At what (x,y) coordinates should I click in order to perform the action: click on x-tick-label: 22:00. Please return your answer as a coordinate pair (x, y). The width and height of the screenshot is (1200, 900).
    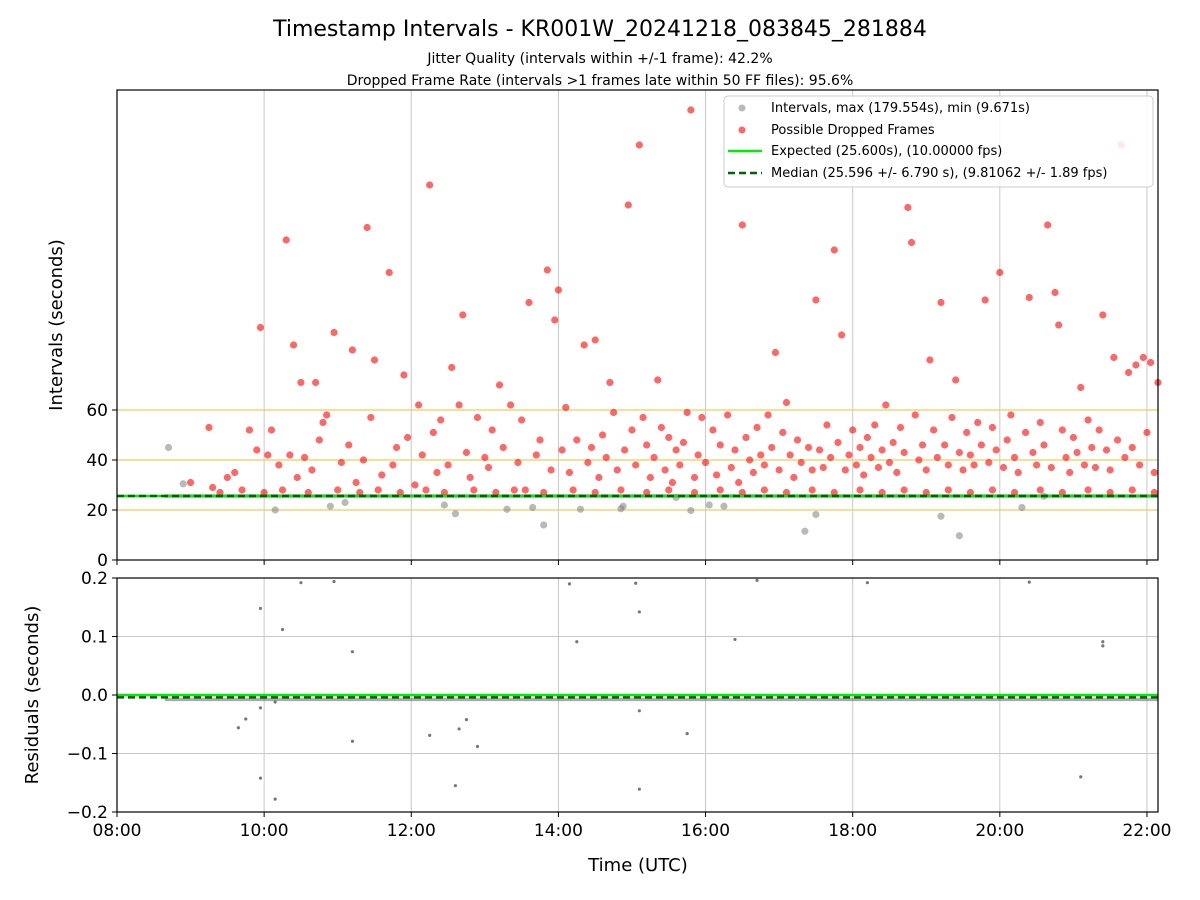
    Looking at the image, I should click on (1146, 831).